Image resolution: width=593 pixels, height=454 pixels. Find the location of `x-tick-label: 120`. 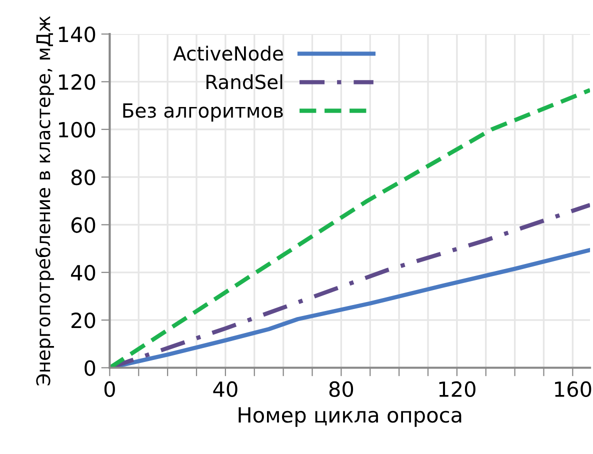

x-tick-label: 120 is located at coordinates (457, 389).